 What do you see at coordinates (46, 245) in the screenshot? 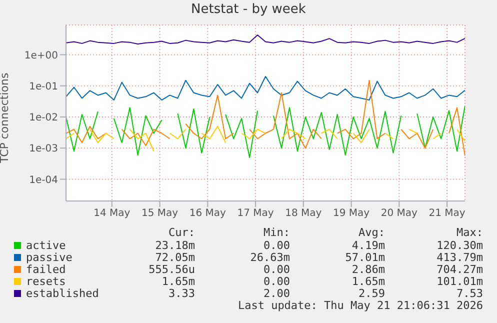
I see `legend-label: active` at bounding box center [46, 245].